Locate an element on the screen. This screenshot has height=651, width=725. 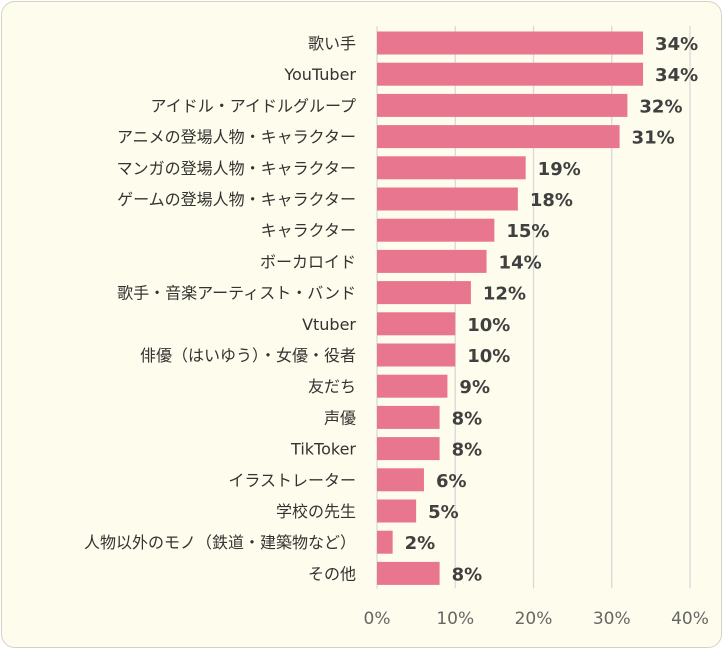
category-label: ボーカロイド is located at coordinates (308, 261).